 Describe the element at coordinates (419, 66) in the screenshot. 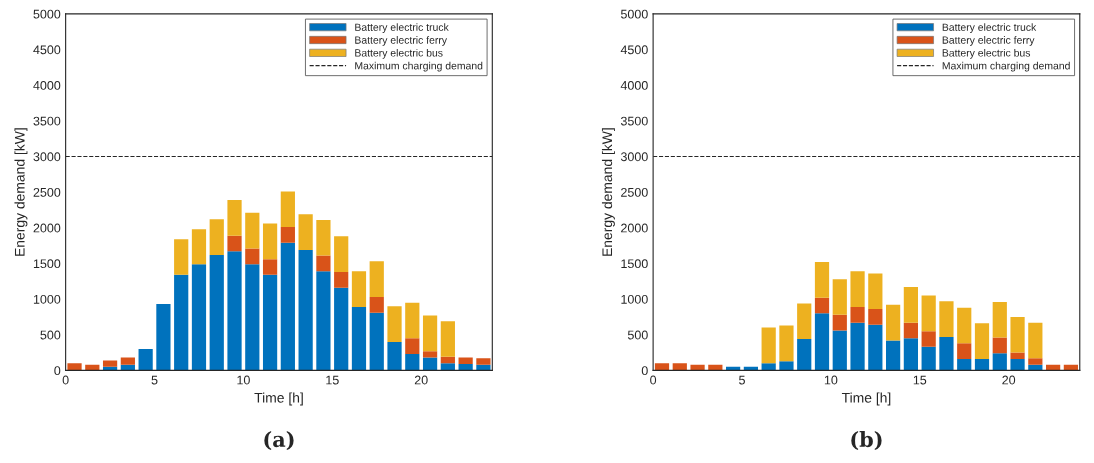

I see `legend-label: Maximum charging demand` at that location.